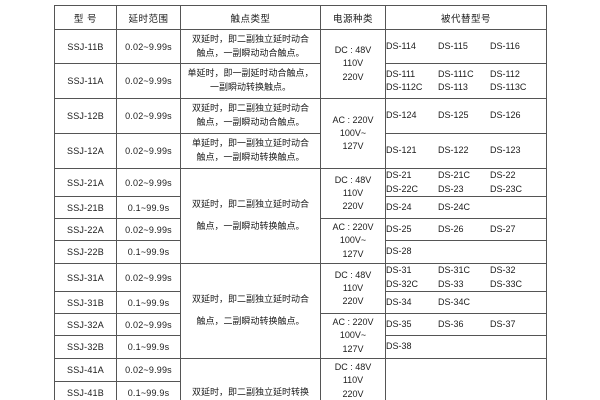  I want to click on replaced-model-line: DS-112C DS-113 DS-113C, so click(466, 88).